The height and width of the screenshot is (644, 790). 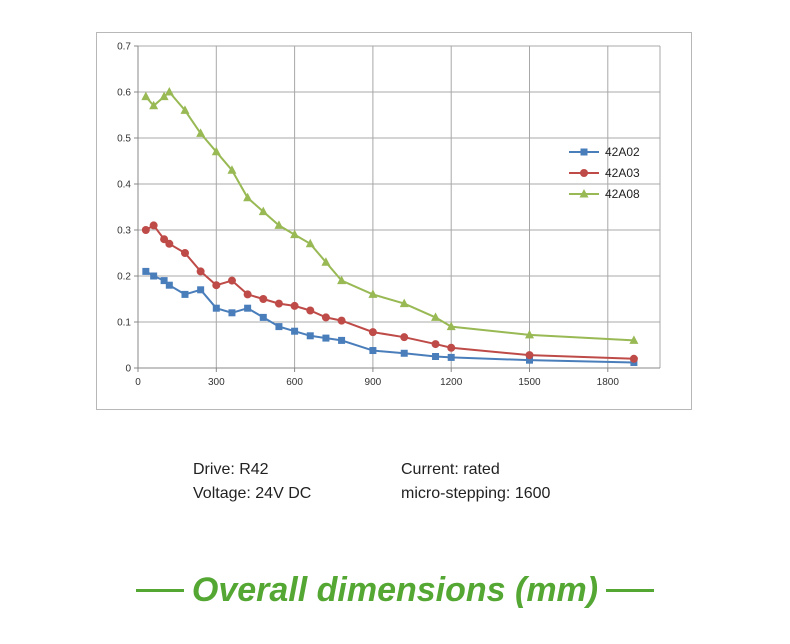 What do you see at coordinates (138, 382) in the screenshot?
I see `x-tick-label: 0` at bounding box center [138, 382].